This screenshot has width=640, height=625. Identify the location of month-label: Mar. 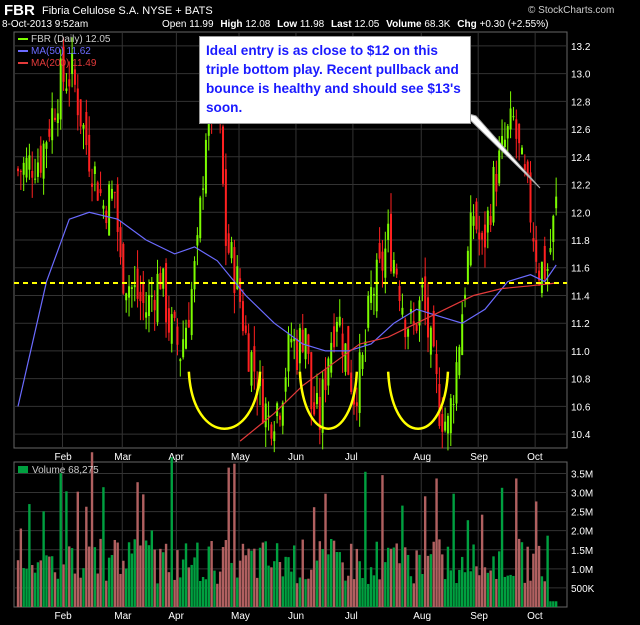
(123, 457).